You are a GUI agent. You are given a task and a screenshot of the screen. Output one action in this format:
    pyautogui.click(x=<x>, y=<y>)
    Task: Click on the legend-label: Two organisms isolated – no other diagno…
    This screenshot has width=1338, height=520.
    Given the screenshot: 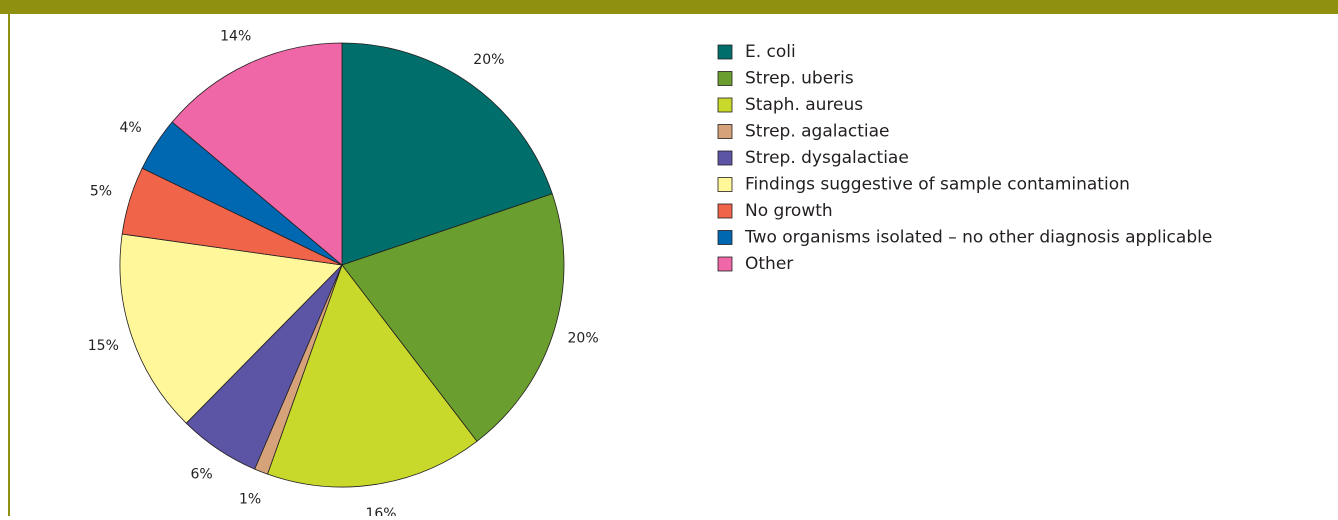 What is the action you would take?
    pyautogui.click(x=978, y=238)
    